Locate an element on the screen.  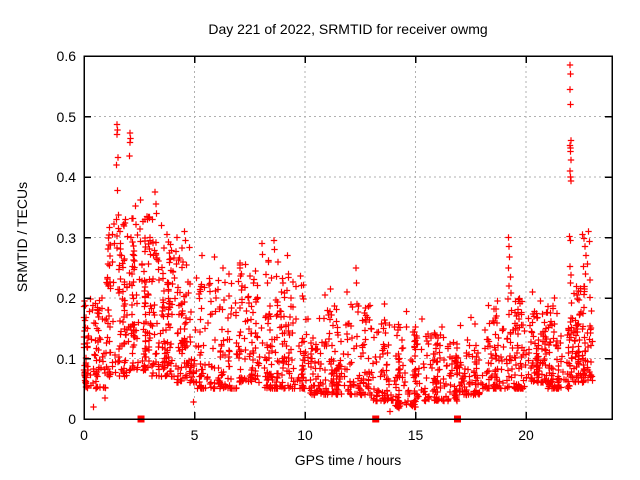
y-tick-label: 0.6 is located at coordinates (66, 56).